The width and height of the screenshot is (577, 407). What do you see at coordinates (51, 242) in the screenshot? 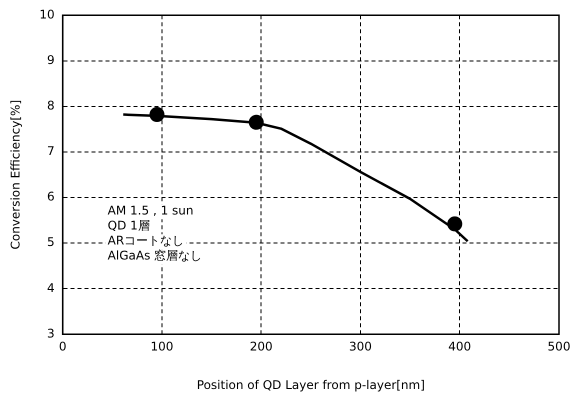
I see `y-tick-label: 5` at bounding box center [51, 242].